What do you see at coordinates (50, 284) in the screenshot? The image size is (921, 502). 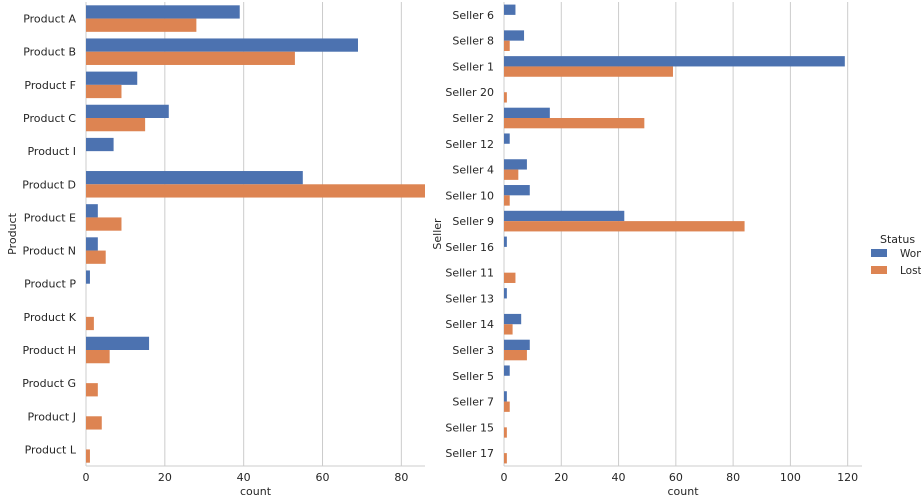 I see `y-tick-label: Product P` at bounding box center [50, 284].